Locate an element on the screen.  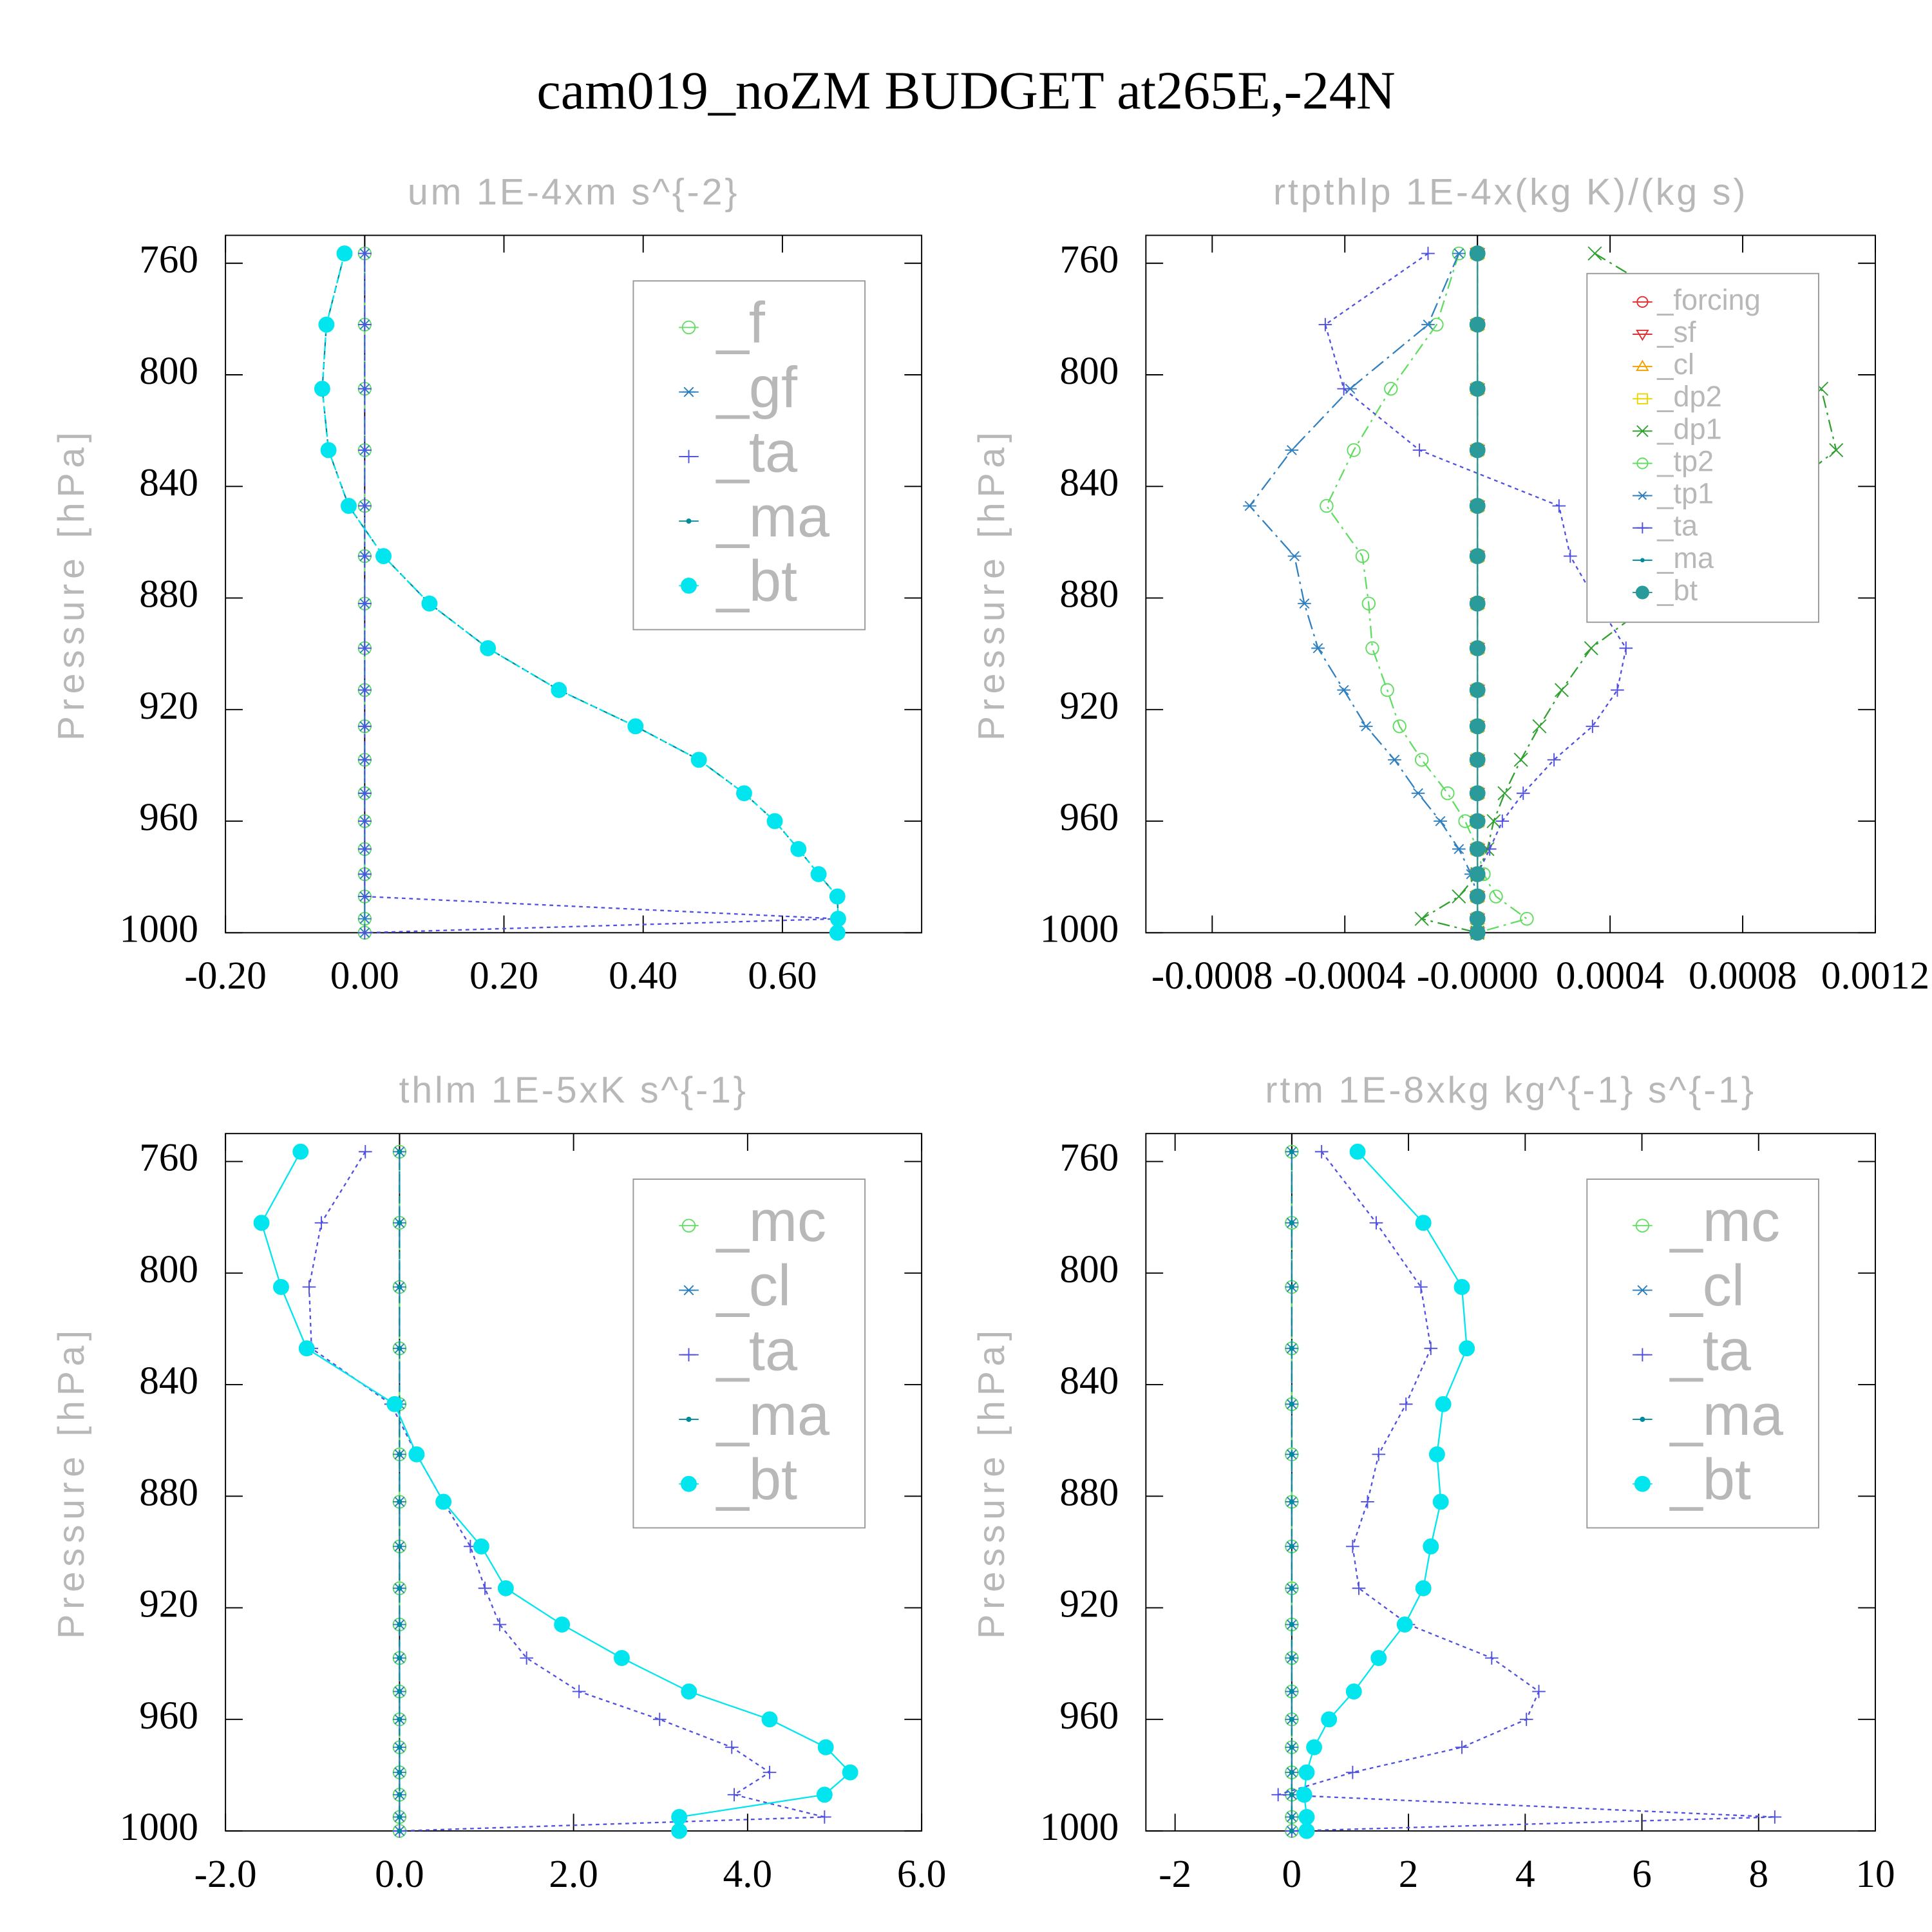
x-tick-label: 10 is located at coordinates (1875, 1874).